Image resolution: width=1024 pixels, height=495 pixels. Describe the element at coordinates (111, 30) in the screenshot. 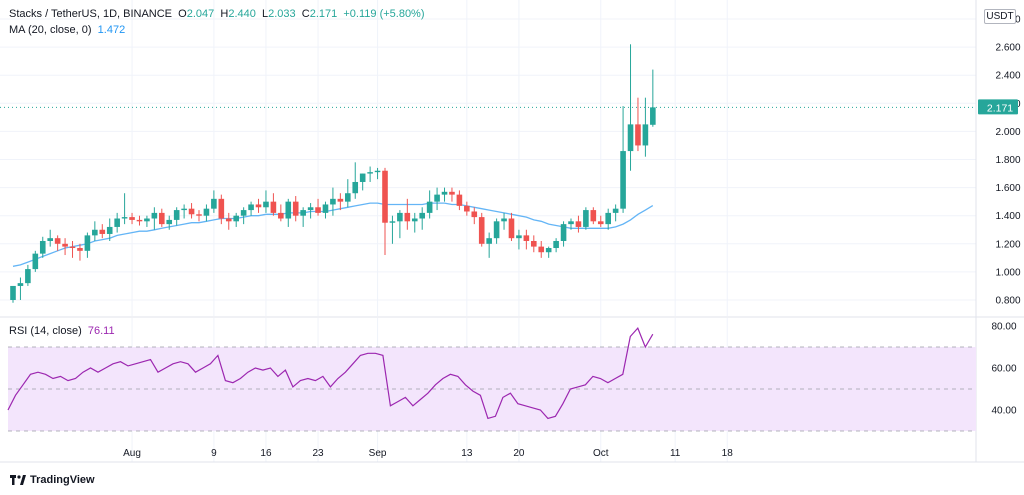

I see `ma-value: 1.472` at that location.